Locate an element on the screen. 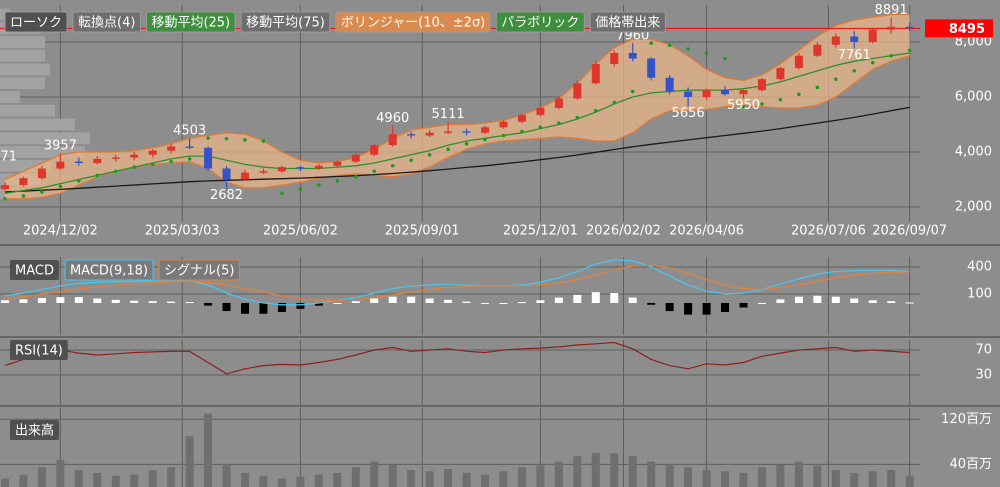  legend-button: パラボリック is located at coordinates (540, 23).